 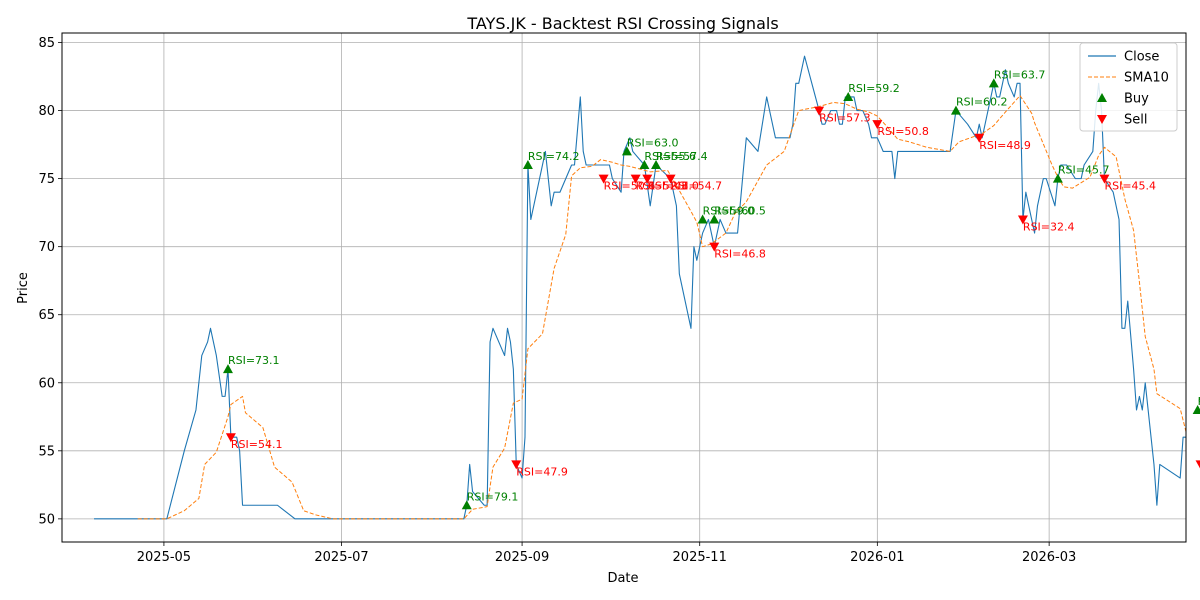 I want to click on sell-signal-label: RSI=45.4, so click(x=1130, y=186).